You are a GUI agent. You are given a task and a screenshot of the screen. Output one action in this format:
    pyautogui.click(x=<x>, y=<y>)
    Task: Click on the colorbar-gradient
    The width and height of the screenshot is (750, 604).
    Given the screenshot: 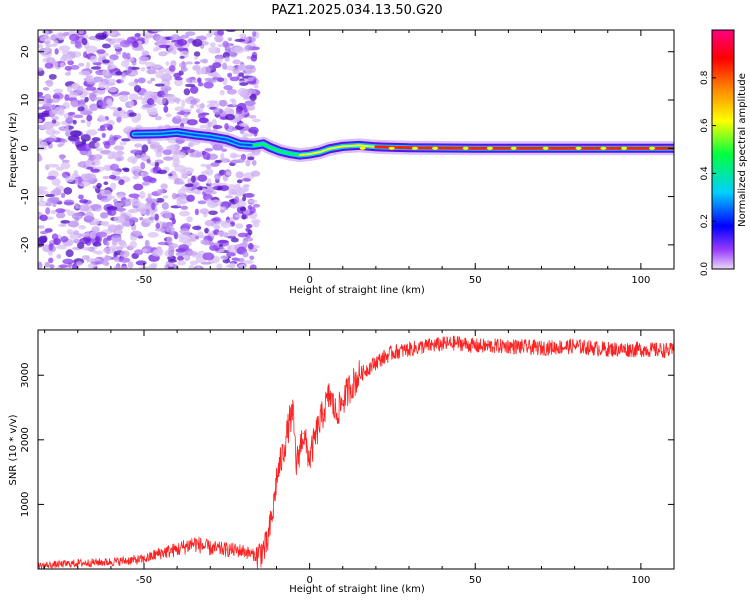 What is the action you would take?
    pyautogui.click(x=723, y=149)
    